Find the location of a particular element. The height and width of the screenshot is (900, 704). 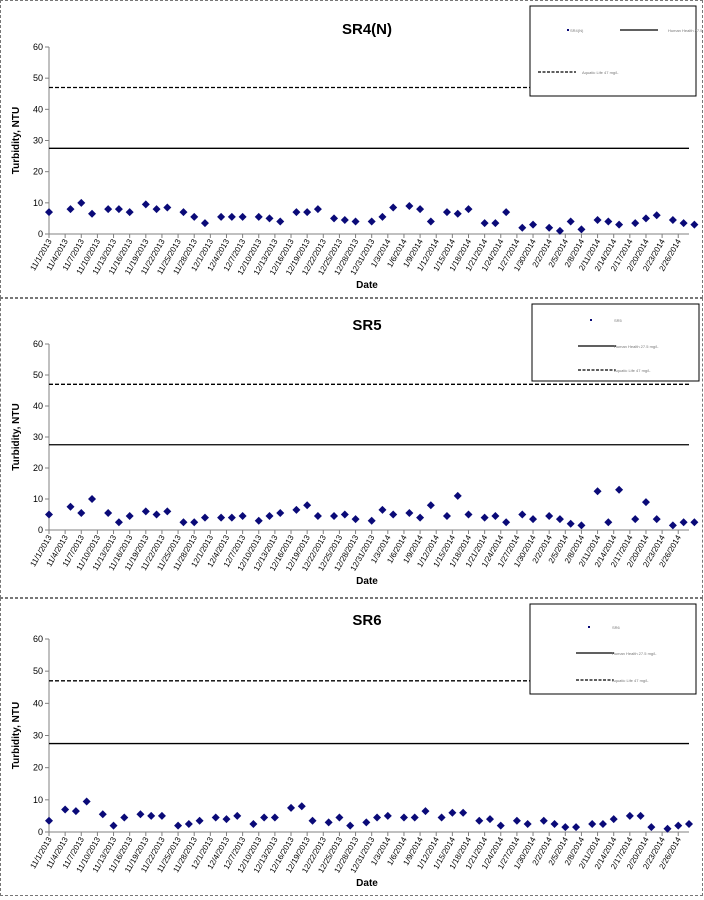

chart-title: SR4(N) is located at coordinates (367, 29).